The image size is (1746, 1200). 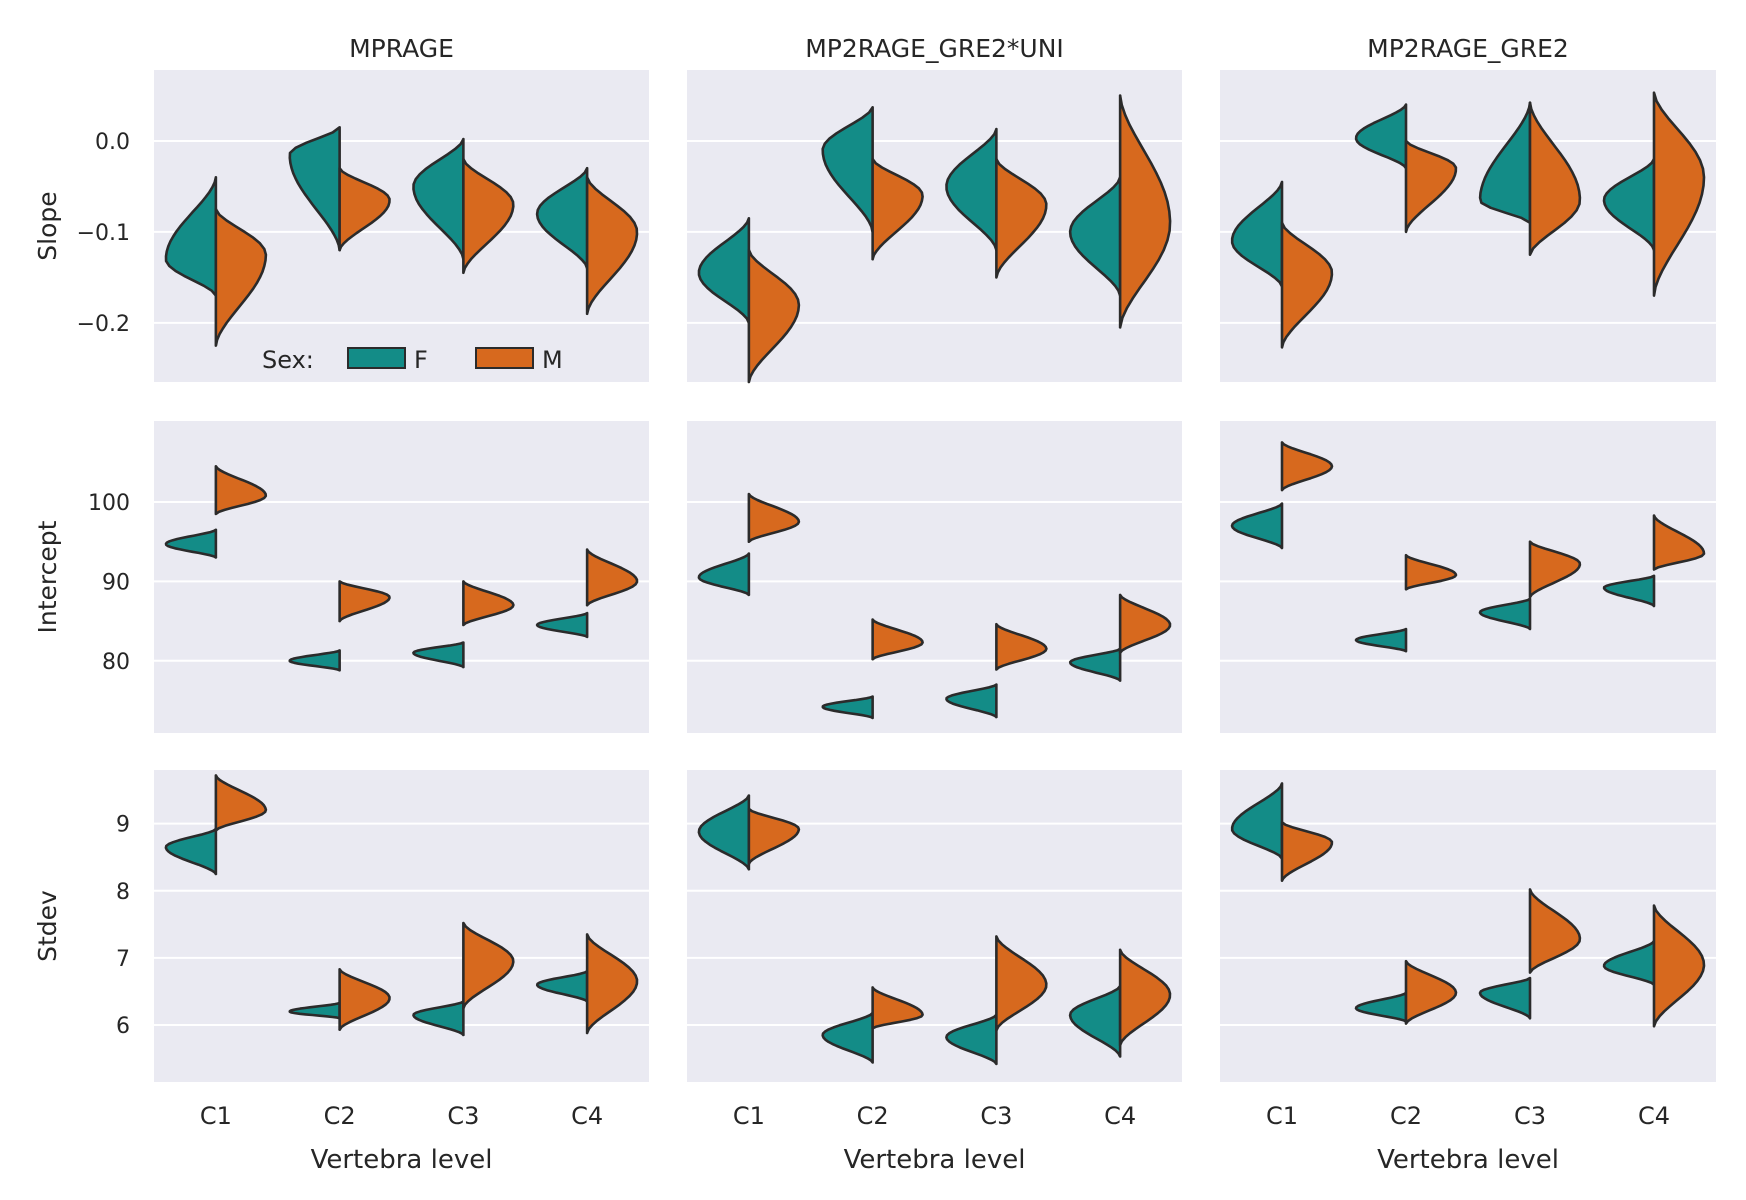 What do you see at coordinates (552, 360) in the screenshot?
I see `legend-label-m: M` at bounding box center [552, 360].